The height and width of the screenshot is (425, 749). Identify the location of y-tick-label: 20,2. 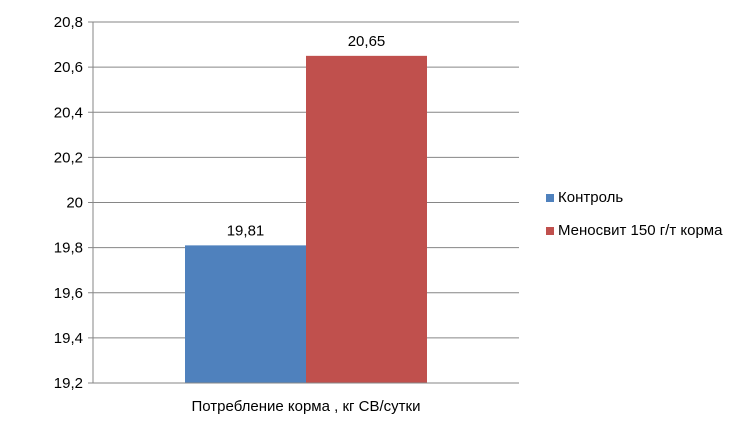
(68, 157).